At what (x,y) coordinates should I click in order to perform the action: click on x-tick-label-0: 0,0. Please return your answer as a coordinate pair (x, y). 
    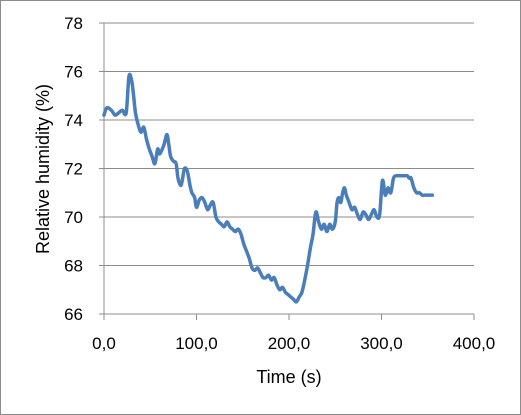
    Looking at the image, I should click on (104, 343).